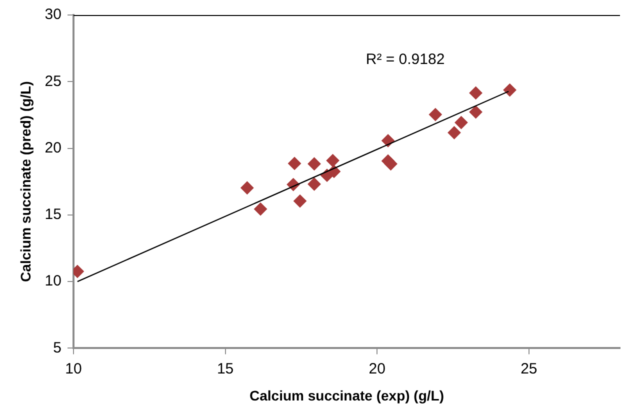  Describe the element at coordinates (25, 181) in the screenshot. I see `y-axis-title: Calcium succinate (pred) (g/L)` at that location.